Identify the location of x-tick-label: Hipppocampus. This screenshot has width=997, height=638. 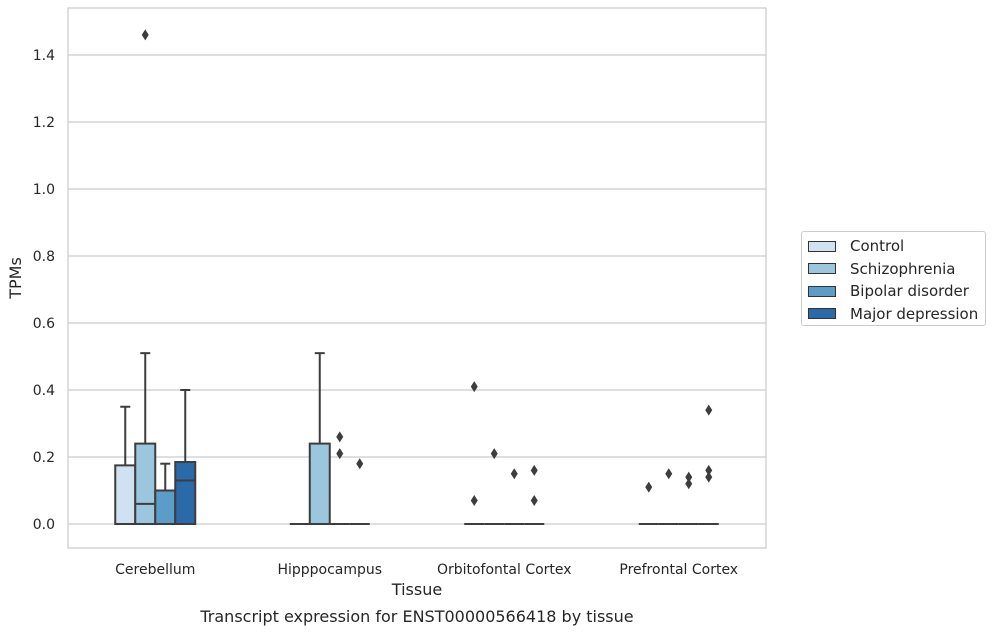
(329, 570).